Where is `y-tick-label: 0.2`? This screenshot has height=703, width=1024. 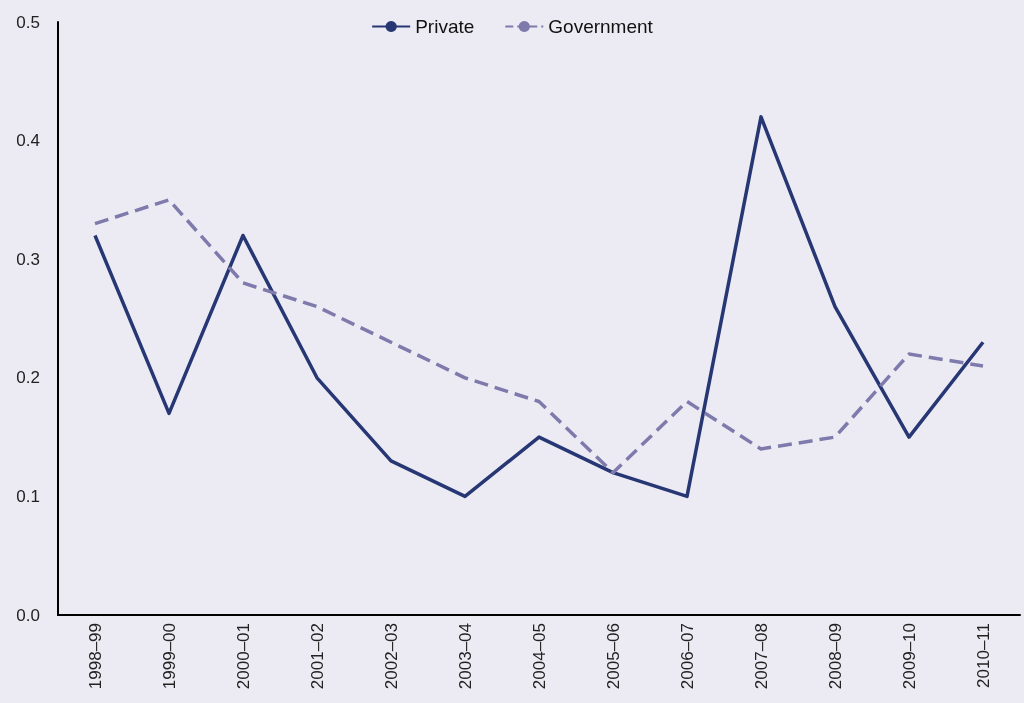 y-tick-label: 0.2 is located at coordinates (28, 378).